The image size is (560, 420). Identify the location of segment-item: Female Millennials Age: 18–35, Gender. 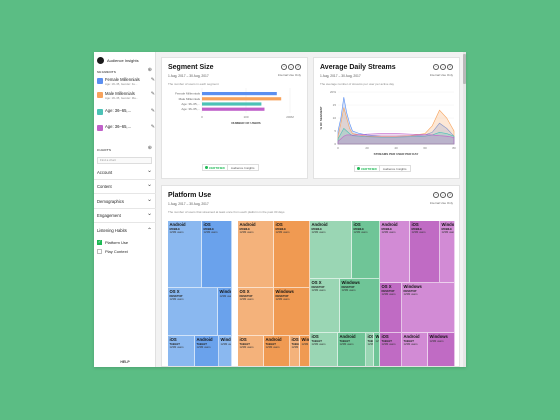
(126, 83).